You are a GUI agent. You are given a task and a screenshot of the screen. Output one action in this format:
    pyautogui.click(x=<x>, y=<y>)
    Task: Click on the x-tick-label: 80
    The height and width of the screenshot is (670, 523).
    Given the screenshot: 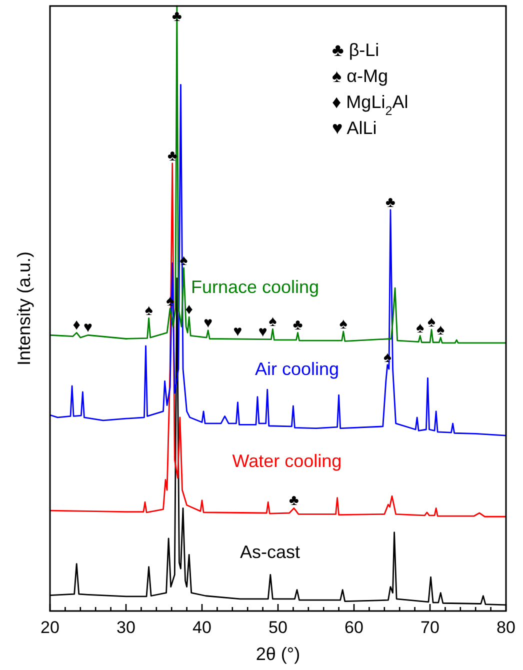 What is the action you would take?
    pyautogui.click(x=506, y=628)
    